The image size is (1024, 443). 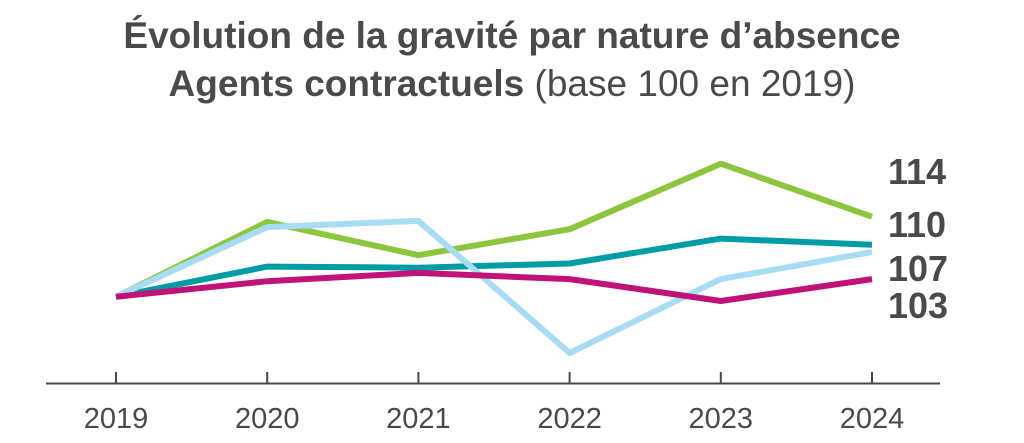 What do you see at coordinates (918, 305) in the screenshot?
I see `end-value-label: 103` at bounding box center [918, 305].